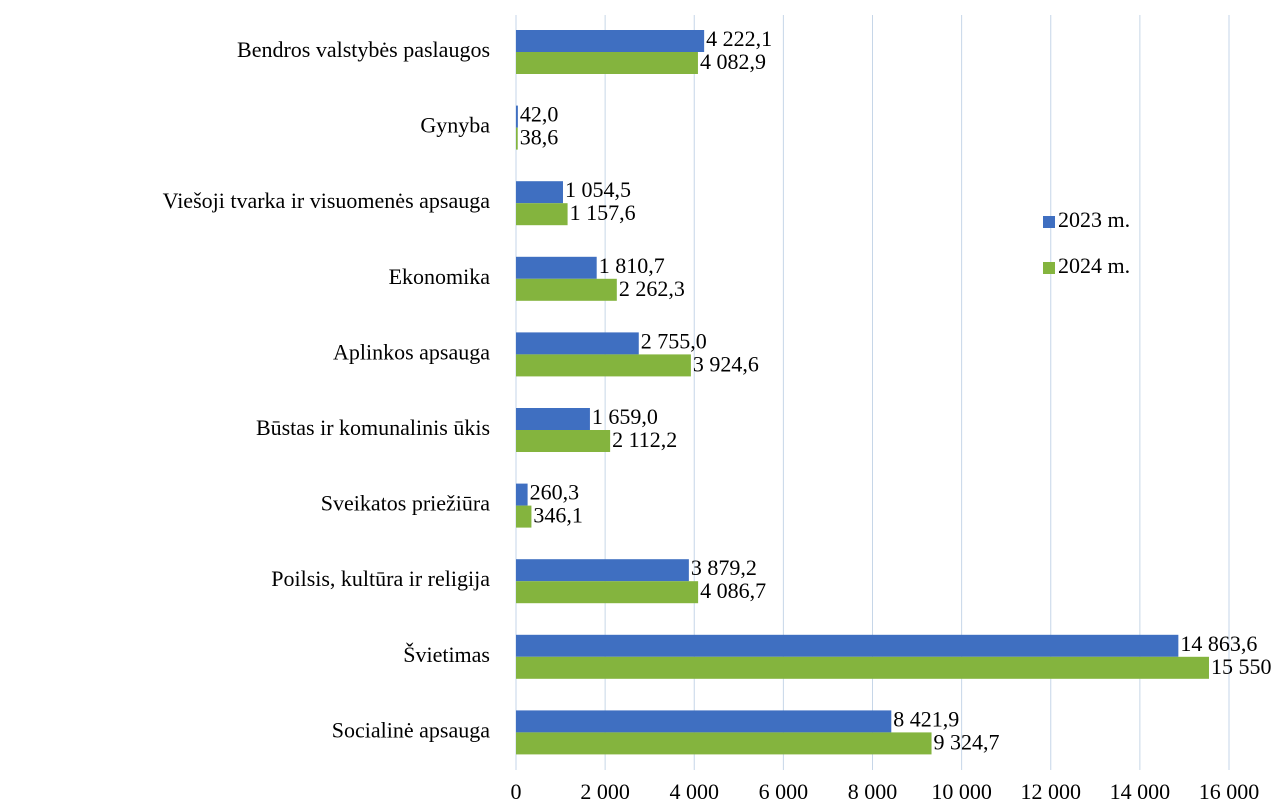 This screenshot has height=807, width=1272. What do you see at coordinates (411, 729) in the screenshot?
I see `y-tick-label: Socialinė apsauga` at bounding box center [411, 729].